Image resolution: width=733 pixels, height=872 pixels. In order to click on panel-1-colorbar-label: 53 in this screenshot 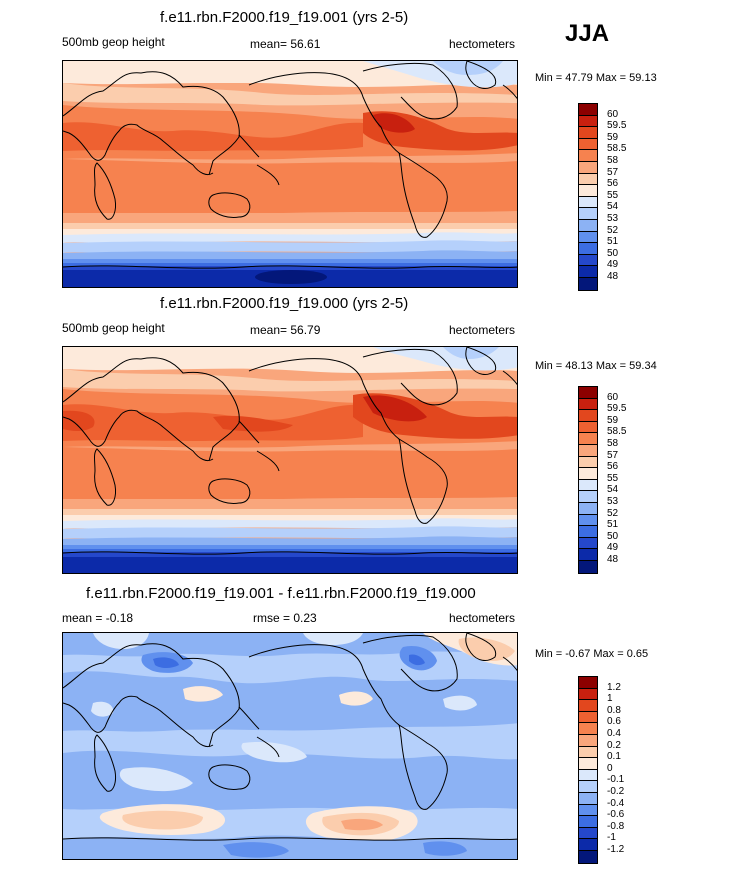, I will do `click(613, 218)`.